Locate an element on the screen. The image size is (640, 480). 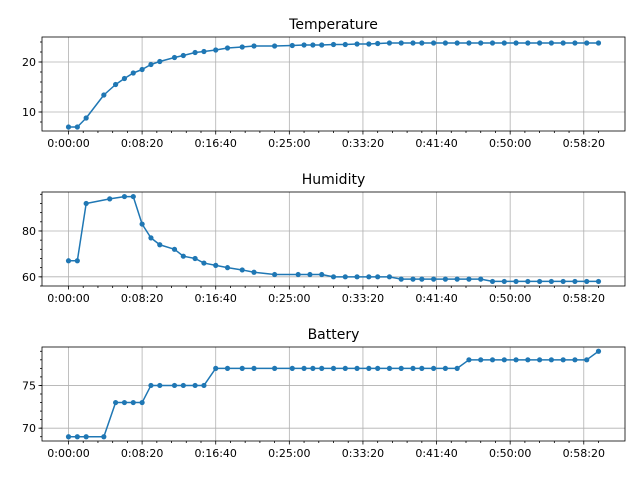
chart-title: Battery is located at coordinates (334, 335).